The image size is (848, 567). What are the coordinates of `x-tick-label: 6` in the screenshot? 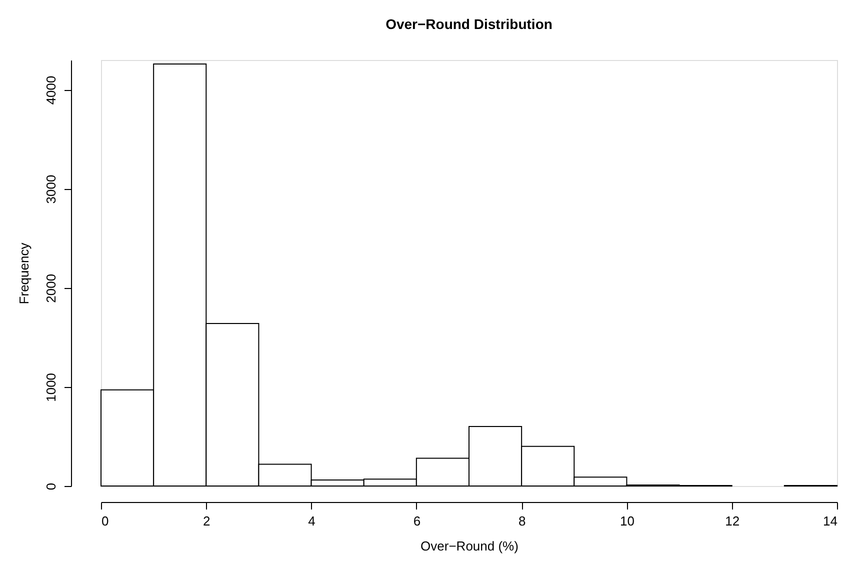 It's located at (417, 521).